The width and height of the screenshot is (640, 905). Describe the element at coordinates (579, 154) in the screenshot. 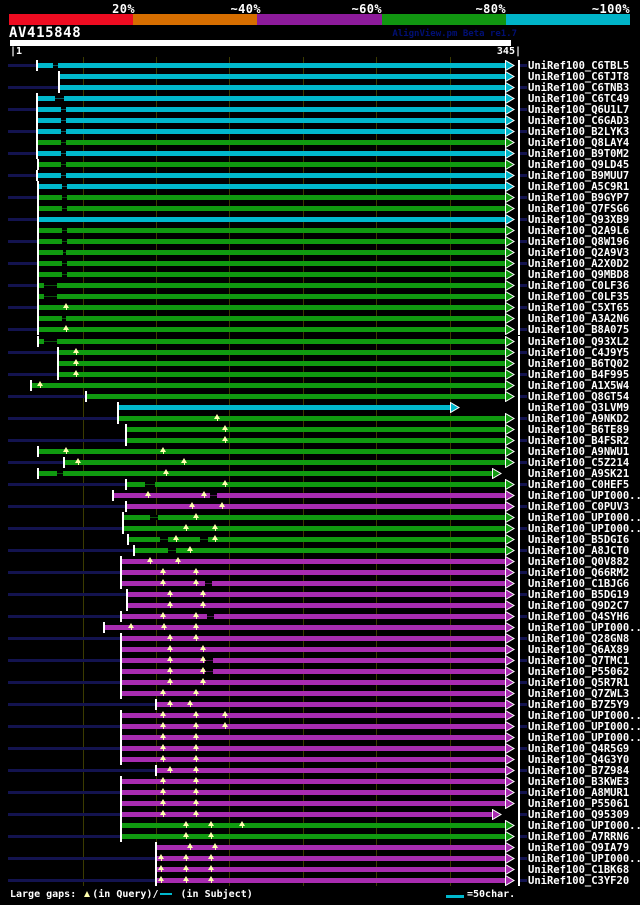

I see `hit-label: UniRef100_B9T0M2` at that location.